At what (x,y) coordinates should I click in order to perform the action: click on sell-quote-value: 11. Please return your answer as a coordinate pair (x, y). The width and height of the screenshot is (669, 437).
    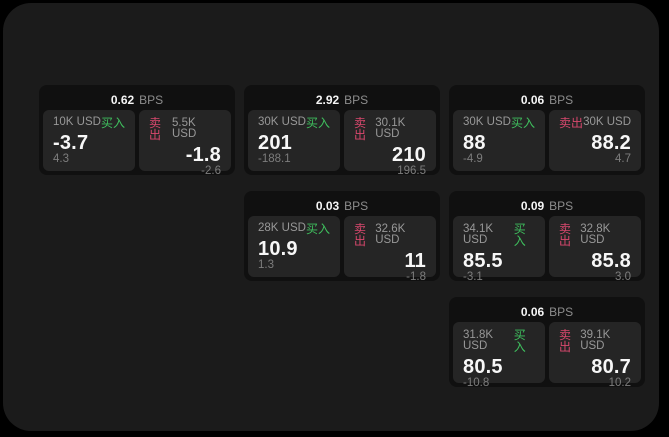
    Looking at the image, I should click on (415, 261).